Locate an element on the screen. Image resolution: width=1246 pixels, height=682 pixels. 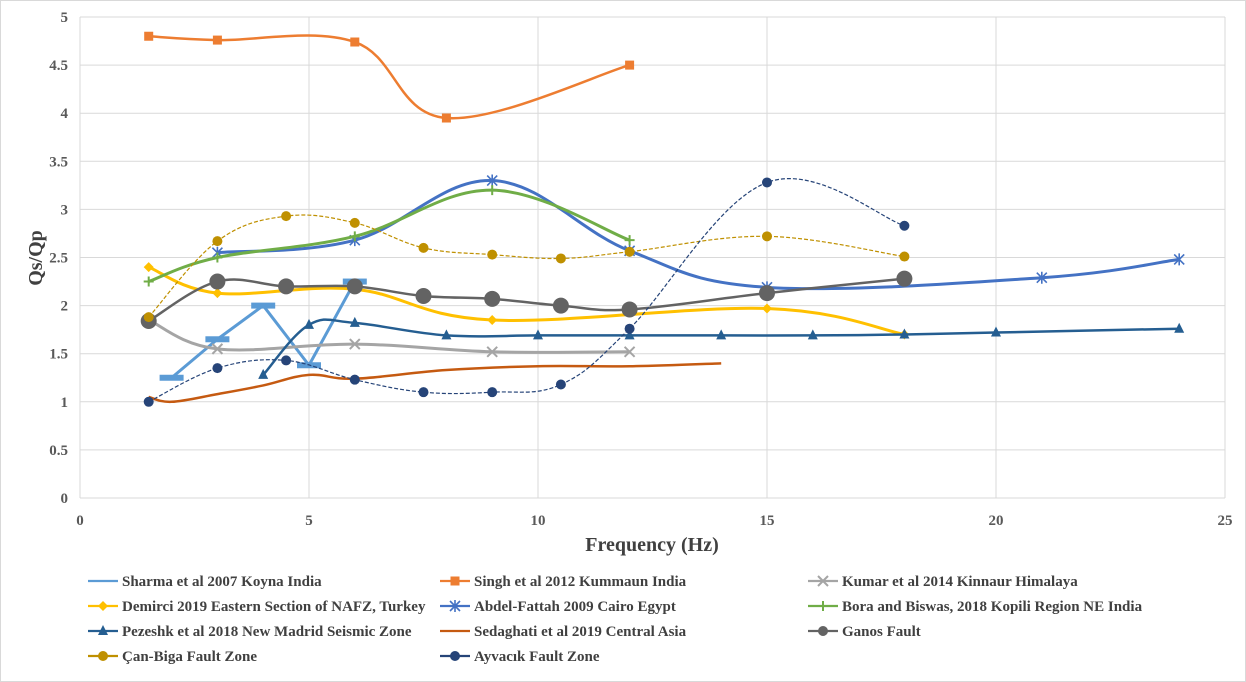
legend-label: Kumar et al 2014 Kinnaur Himalaya is located at coordinates (960, 582).